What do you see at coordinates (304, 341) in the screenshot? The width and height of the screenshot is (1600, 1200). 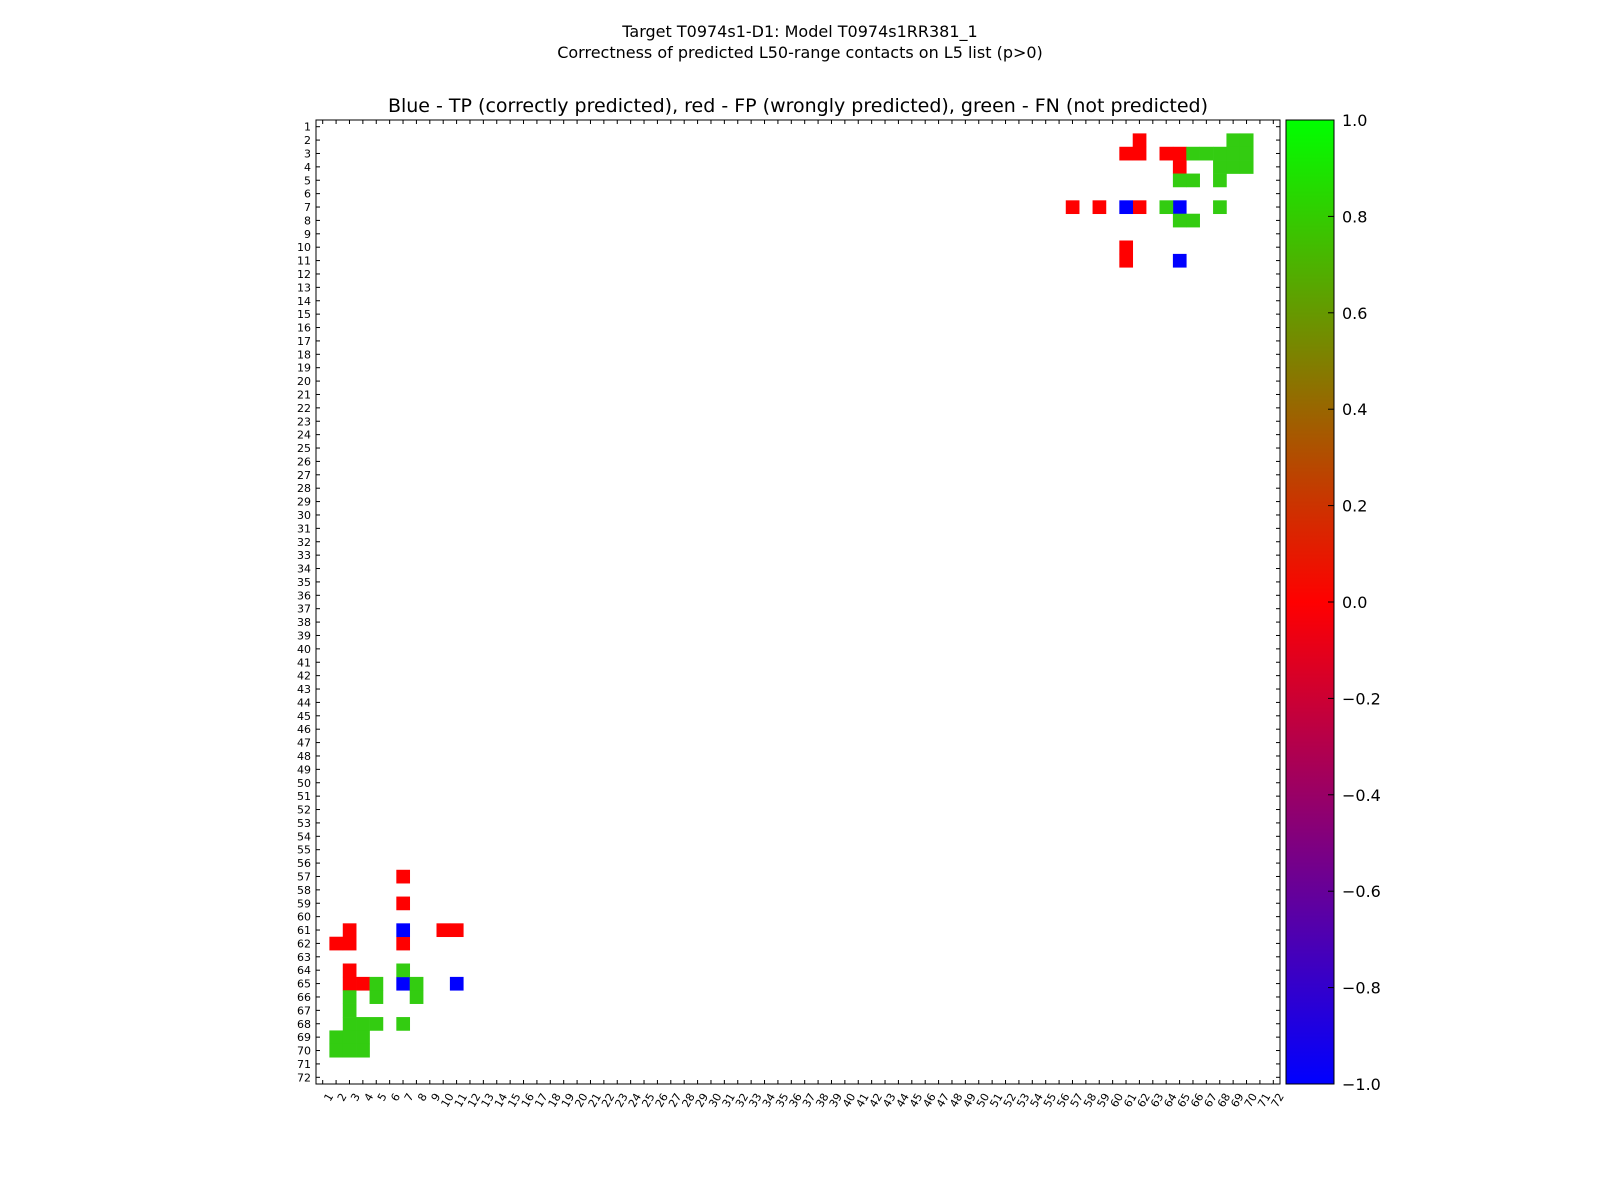 I see `y-tick-label: 17` at bounding box center [304, 341].